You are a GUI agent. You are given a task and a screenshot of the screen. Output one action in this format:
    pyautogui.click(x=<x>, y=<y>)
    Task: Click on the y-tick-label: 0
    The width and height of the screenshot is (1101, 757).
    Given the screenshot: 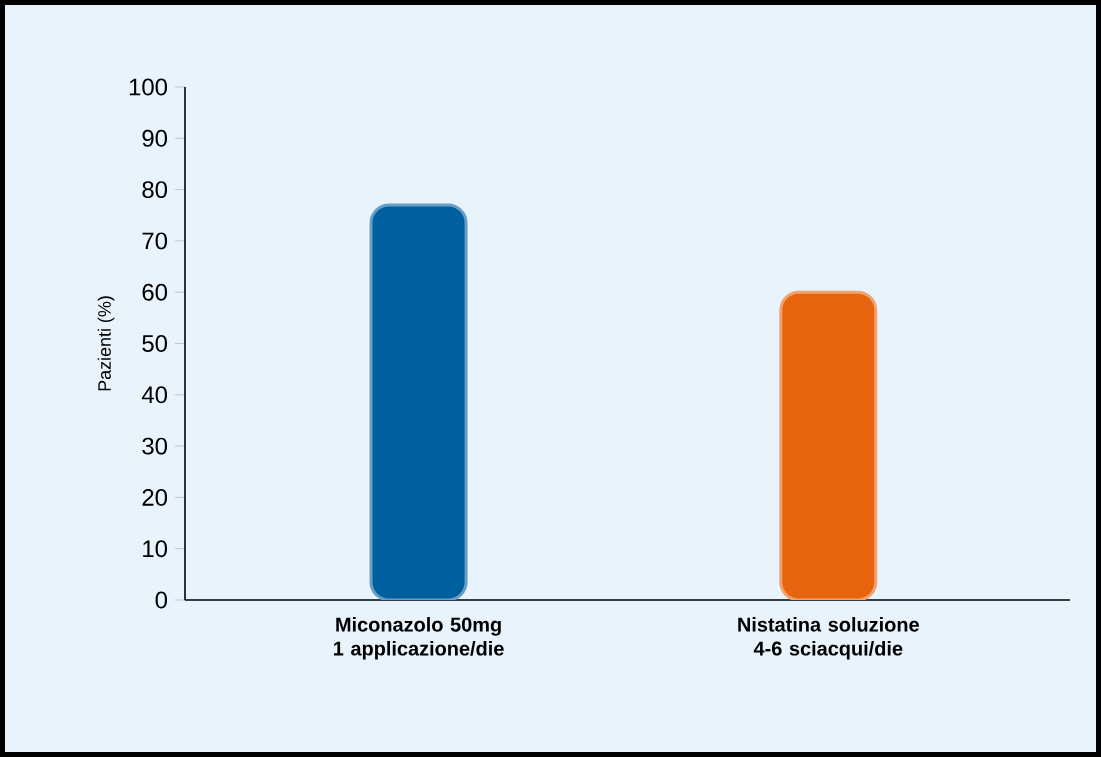 What is the action you would take?
    pyautogui.click(x=161, y=600)
    